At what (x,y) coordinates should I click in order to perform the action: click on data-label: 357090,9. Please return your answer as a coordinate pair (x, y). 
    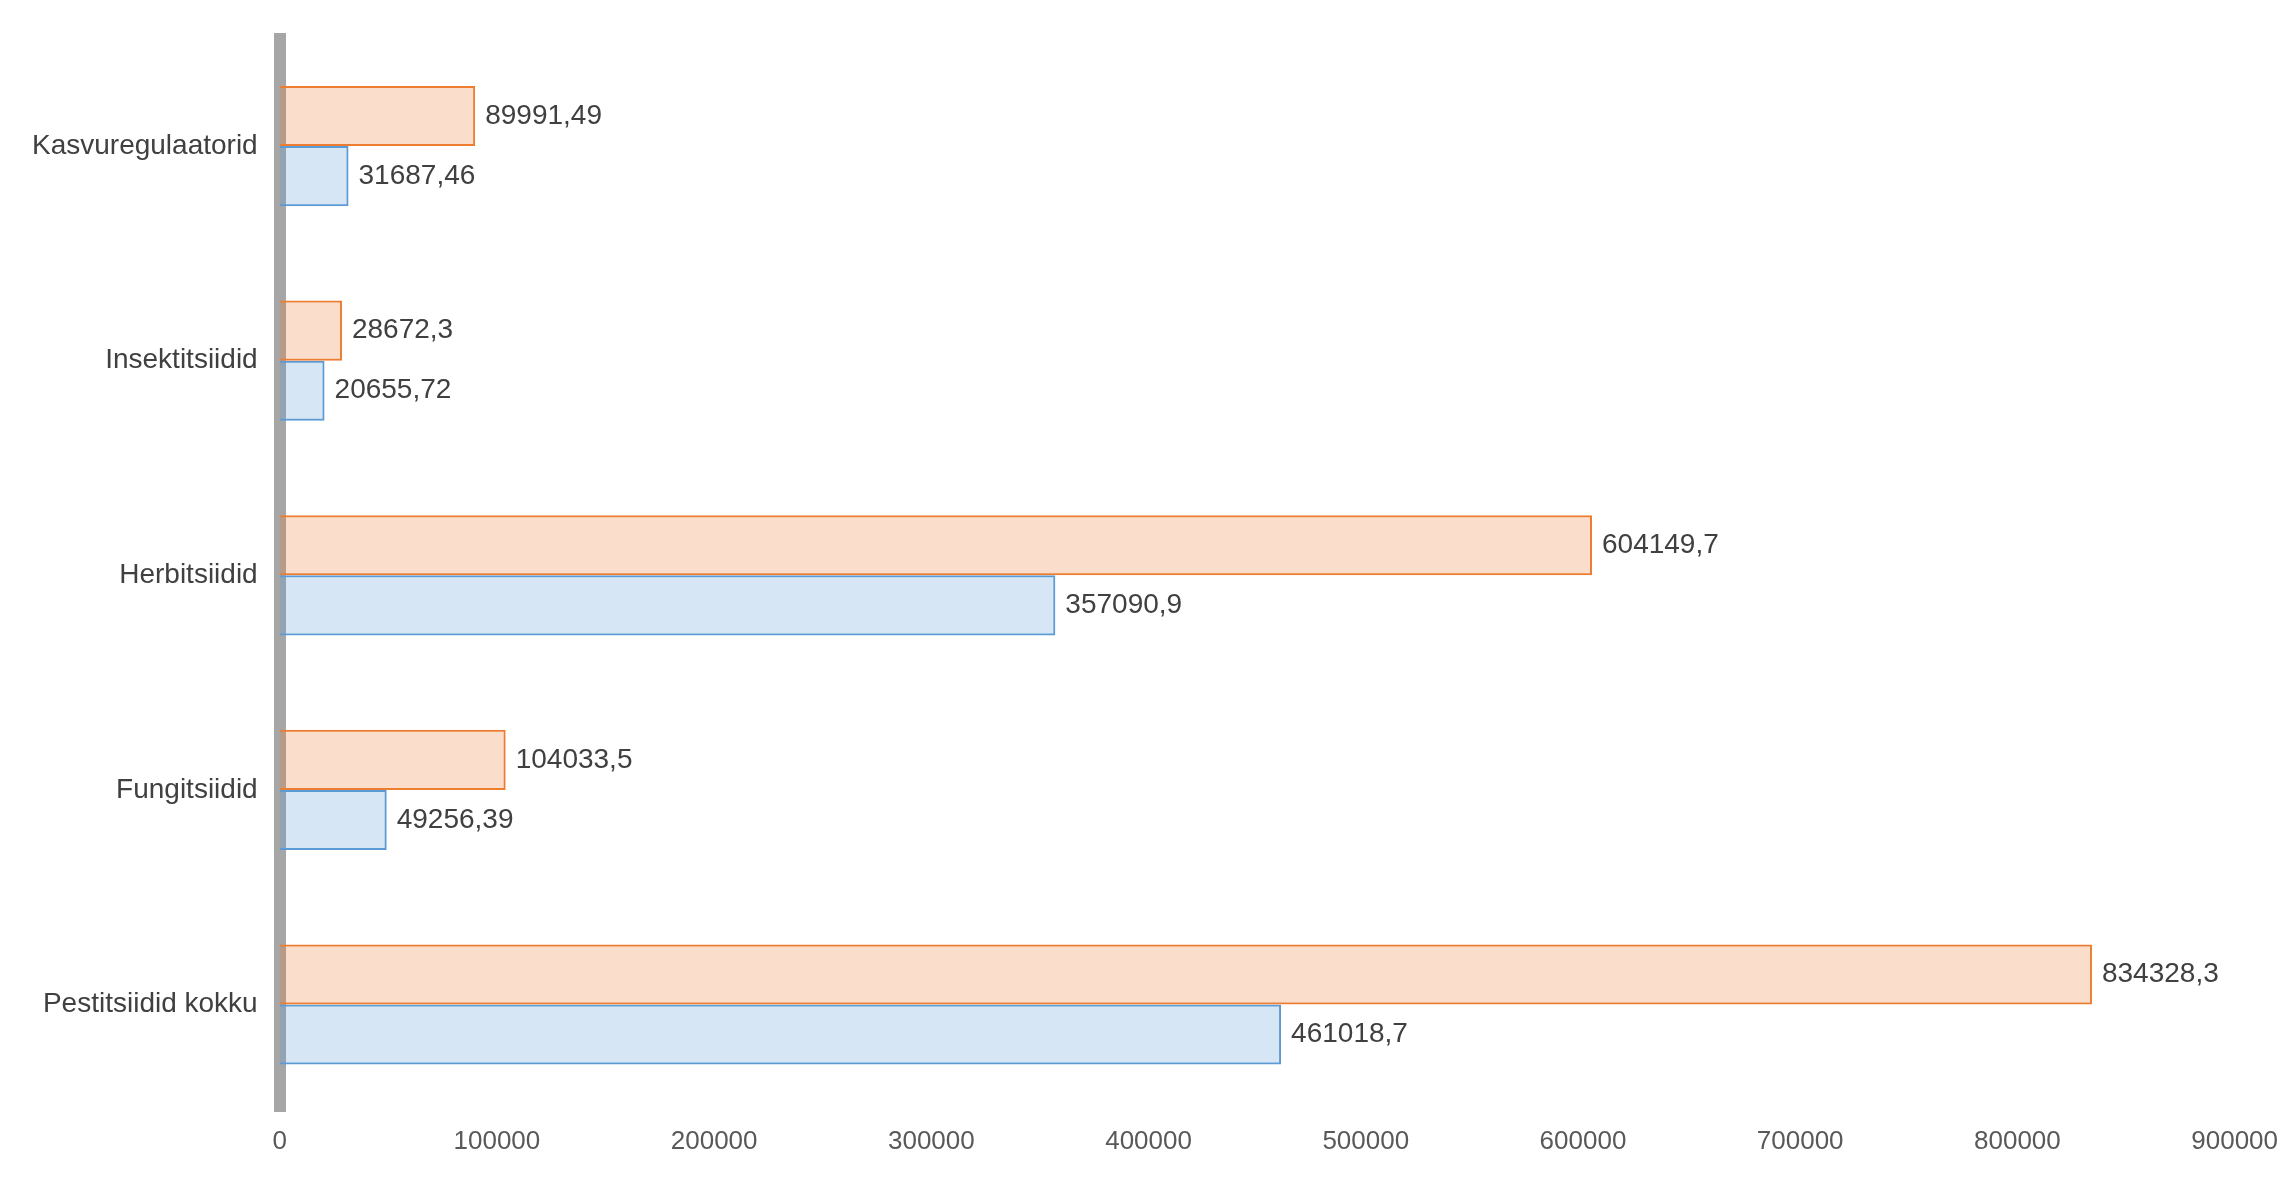
    Looking at the image, I should click on (1124, 604).